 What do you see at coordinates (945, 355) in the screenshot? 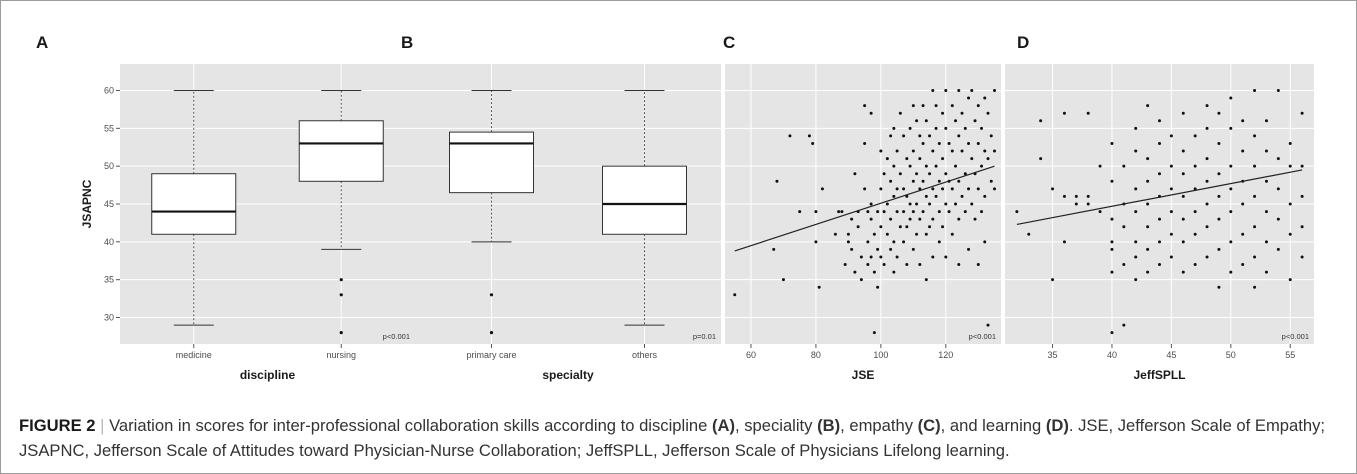
I see `x-tick-label: 120` at bounding box center [945, 355].